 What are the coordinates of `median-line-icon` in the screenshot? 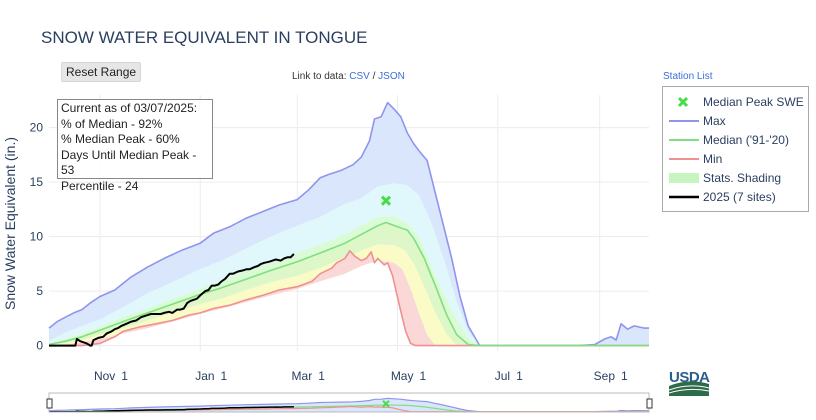 It's located at (684, 140).